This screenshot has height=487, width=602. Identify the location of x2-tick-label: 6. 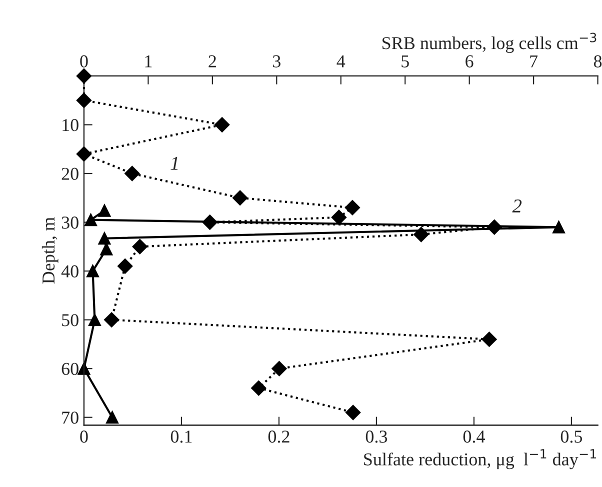
(470, 61).